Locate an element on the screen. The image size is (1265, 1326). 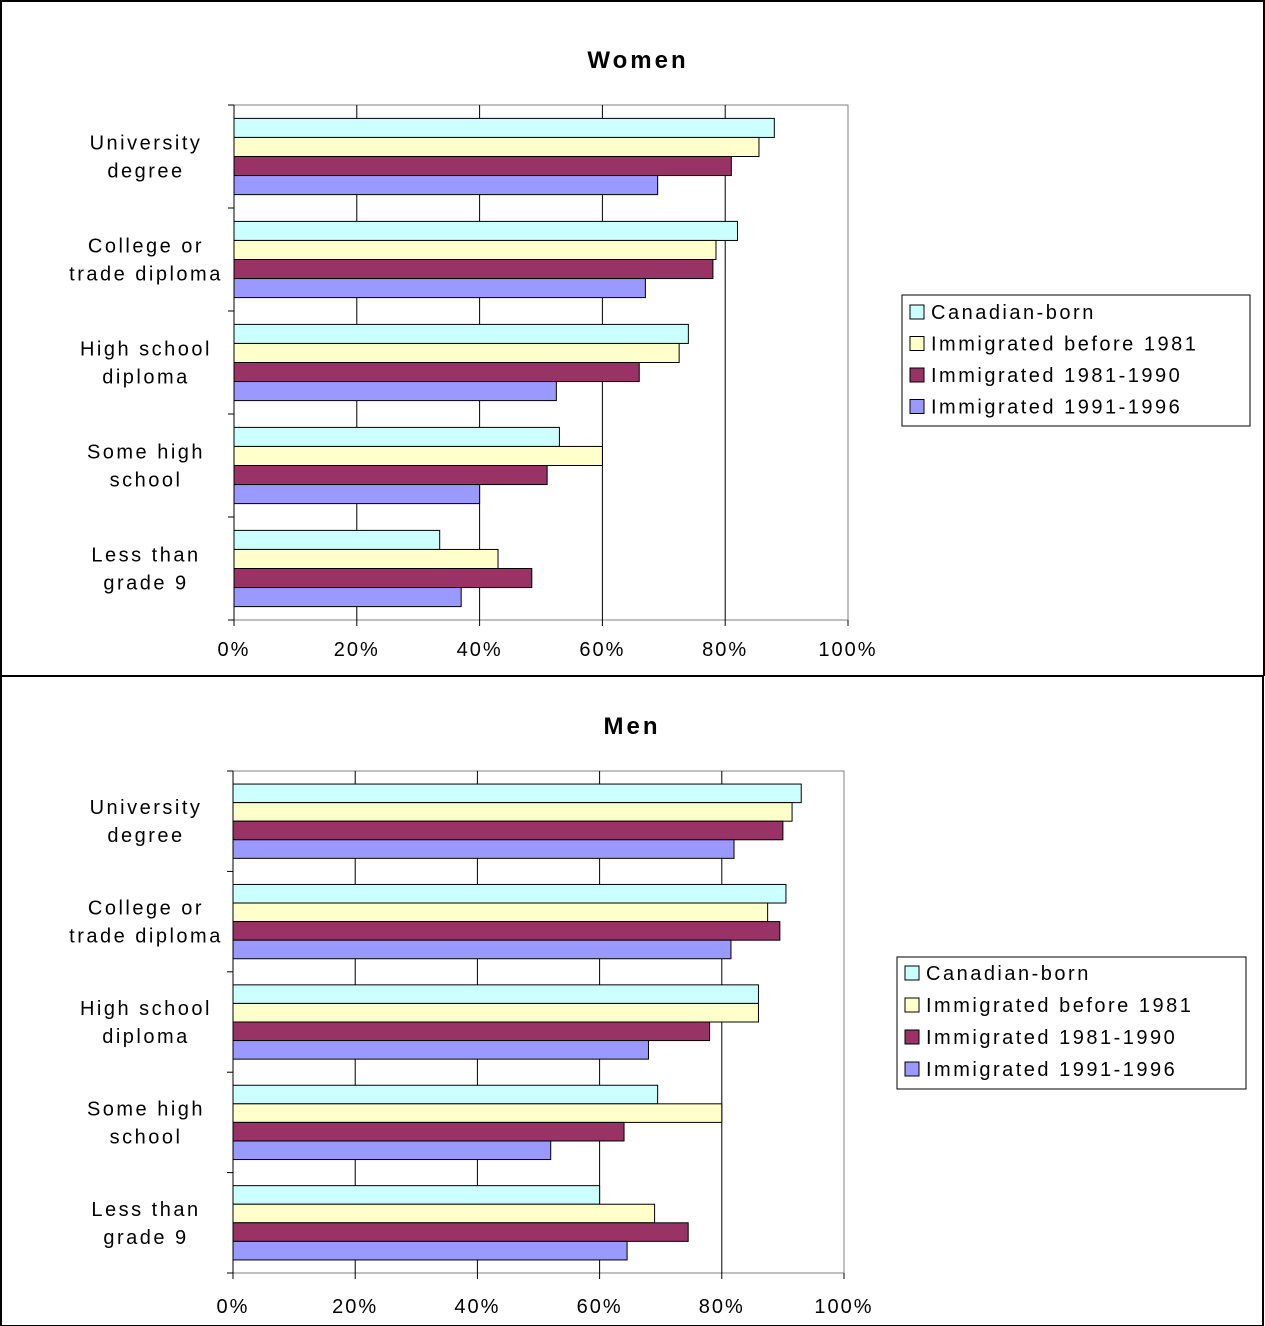
men-legend-label: Immigrated 1991-1996 is located at coordinates (1051, 1070).